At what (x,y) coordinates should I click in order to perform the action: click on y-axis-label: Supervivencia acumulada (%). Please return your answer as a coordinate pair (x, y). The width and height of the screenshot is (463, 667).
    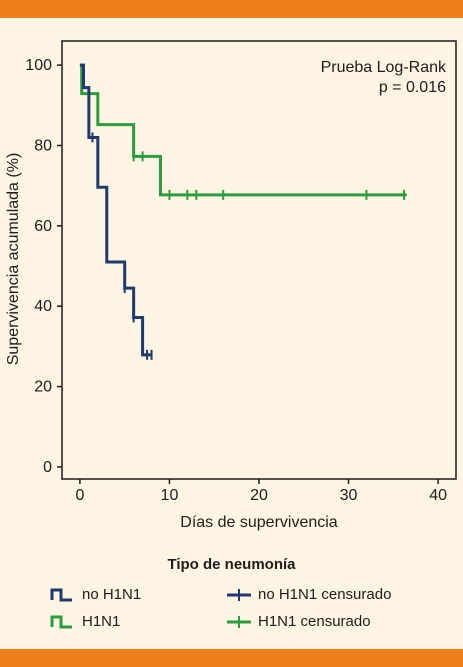
    Looking at the image, I should click on (13, 259).